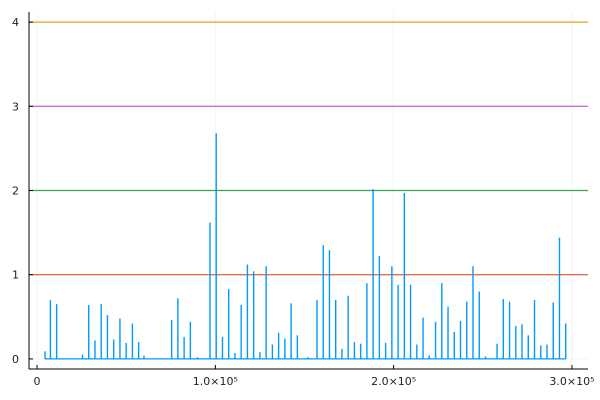  Describe the element at coordinates (15, 22) in the screenshot. I see `y-tick-label: 4` at that location.